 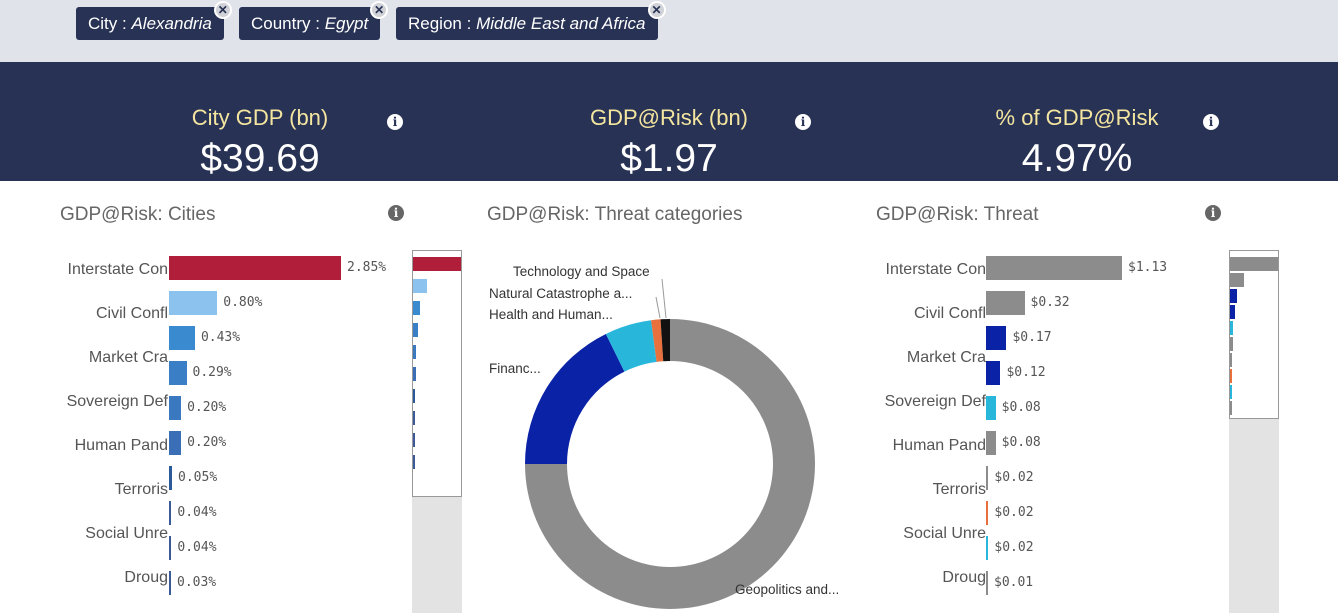 What do you see at coordinates (197, 477) in the screenshot?
I see `bar-value-label: 0.05%` at bounding box center [197, 477].